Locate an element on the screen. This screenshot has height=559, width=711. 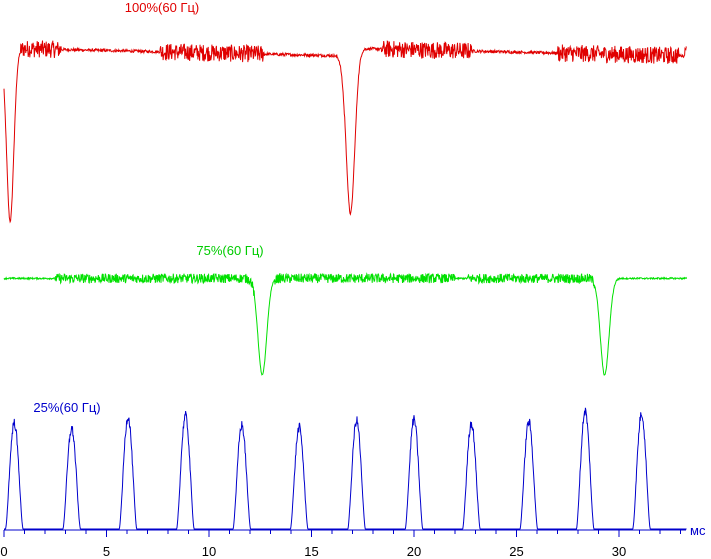
x-tick-label: 10 is located at coordinates (209, 551).